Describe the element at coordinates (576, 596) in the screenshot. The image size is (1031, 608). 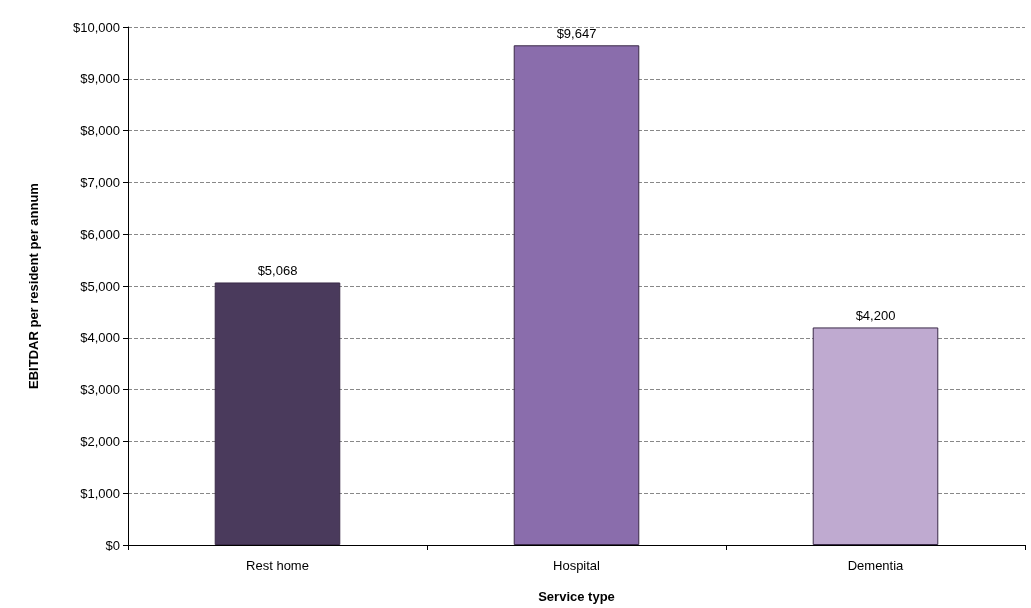
I see `x-axis-title: Service type` at that location.